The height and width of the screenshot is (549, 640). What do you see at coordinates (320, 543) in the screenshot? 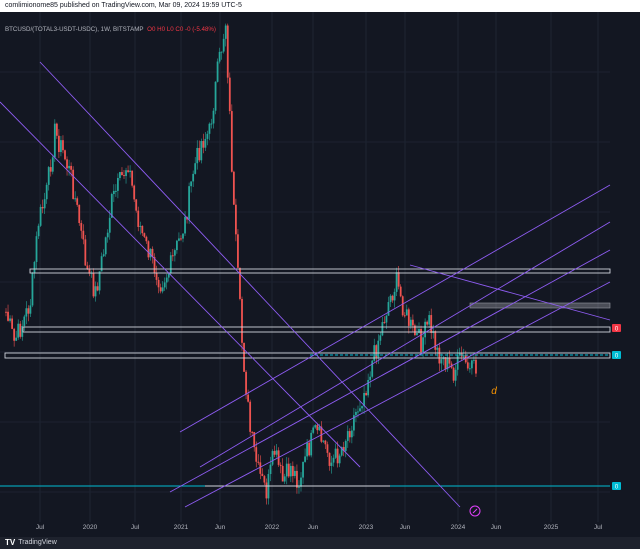
I see `tradingview-footer: TV TradingView` at bounding box center [320, 543].